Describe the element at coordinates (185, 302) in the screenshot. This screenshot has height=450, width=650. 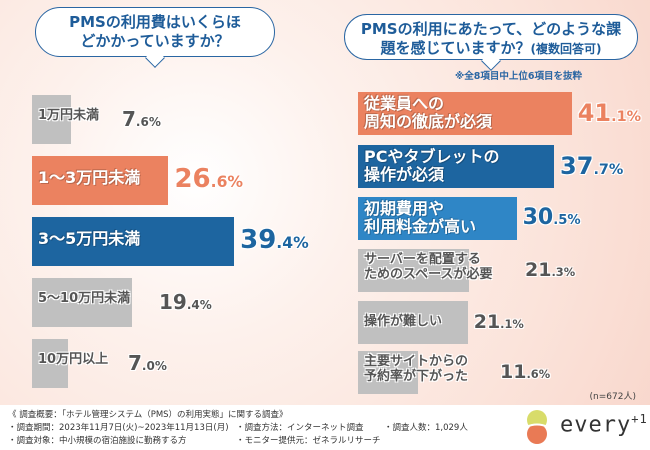
I see `value-label: 19.4%` at that location.